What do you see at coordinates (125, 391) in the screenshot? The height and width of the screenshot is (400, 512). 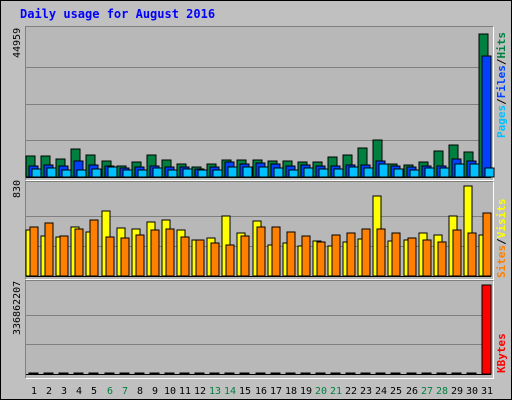 I see `day-label: 7` at bounding box center [125, 391].